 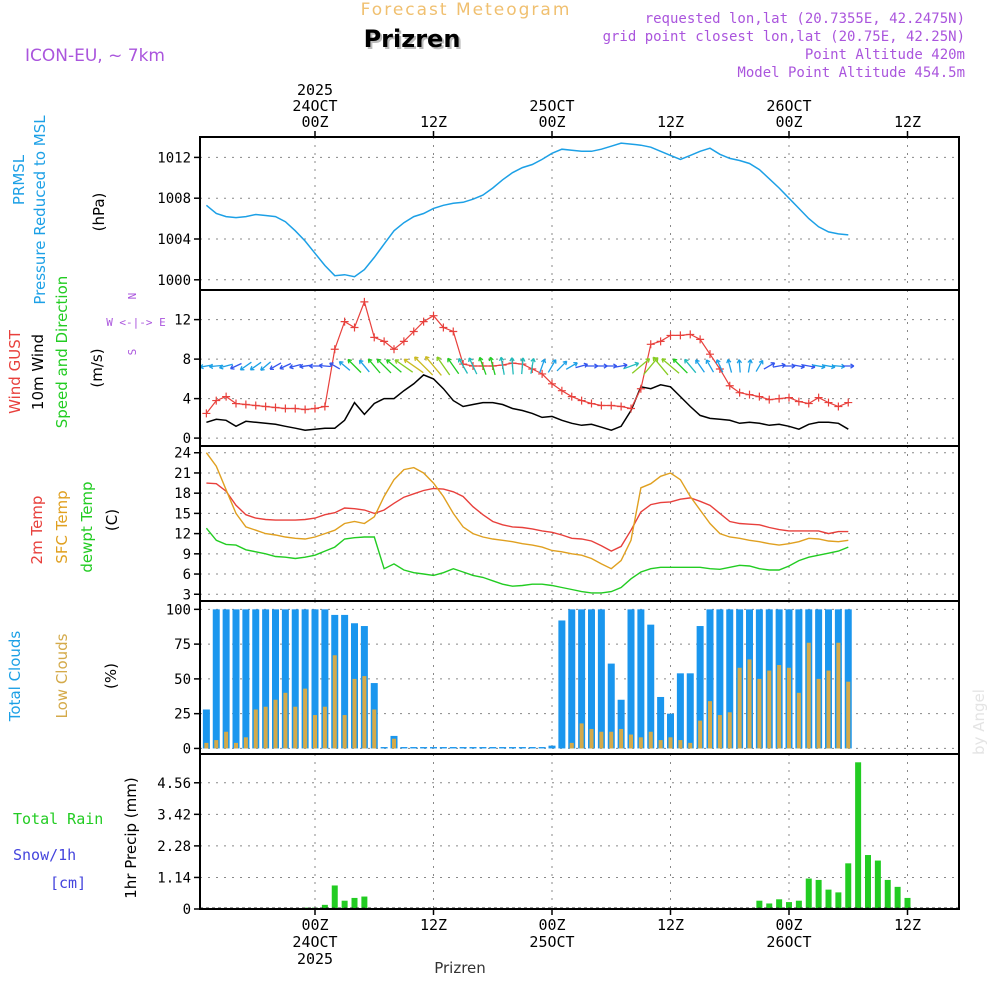 I want to click on temperature-ytick-label: 9, so click(x=187, y=555).